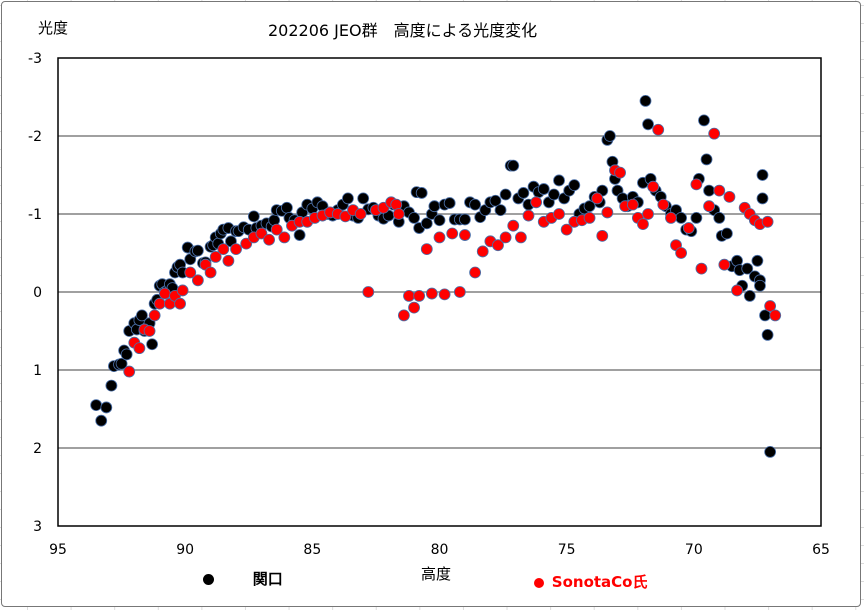 Image resolution: width=864 pixels, height=610 pixels. What do you see at coordinates (539, 582) in the screenshot?
I see `legend-marker-red` at bounding box center [539, 582].